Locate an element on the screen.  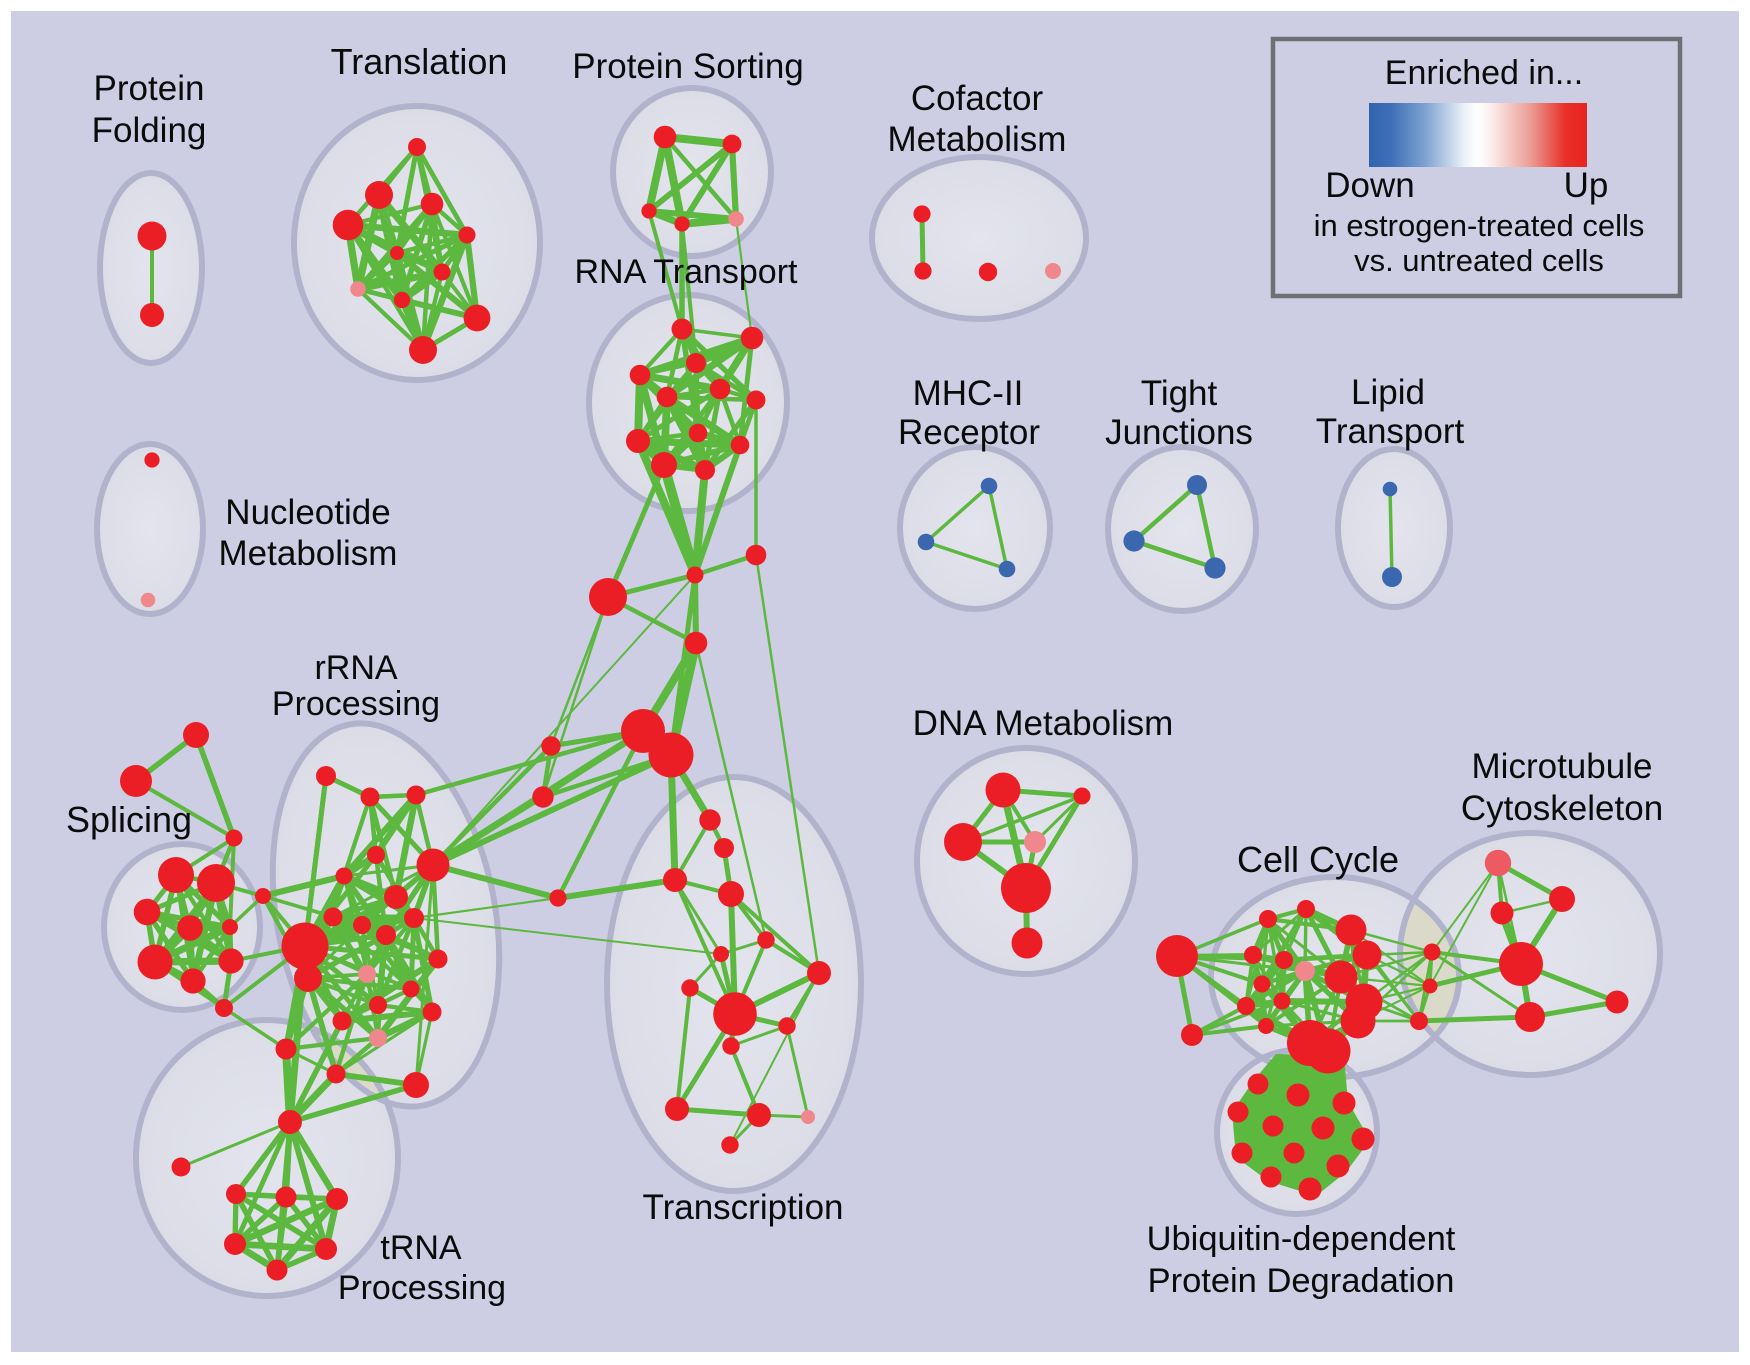
svg-text: Translation is located at coordinates (419, 61).